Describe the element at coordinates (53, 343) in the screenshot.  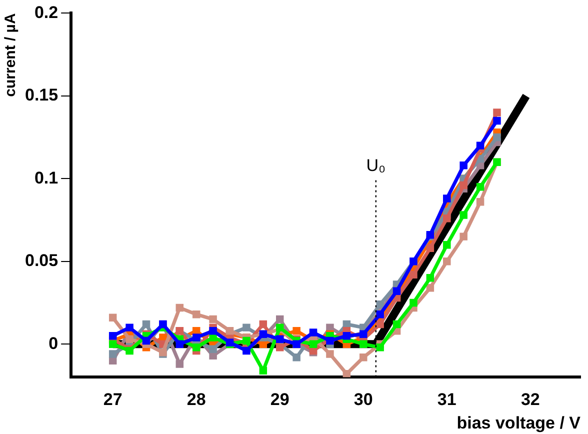
I see `y-tick-label: 0` at that location.